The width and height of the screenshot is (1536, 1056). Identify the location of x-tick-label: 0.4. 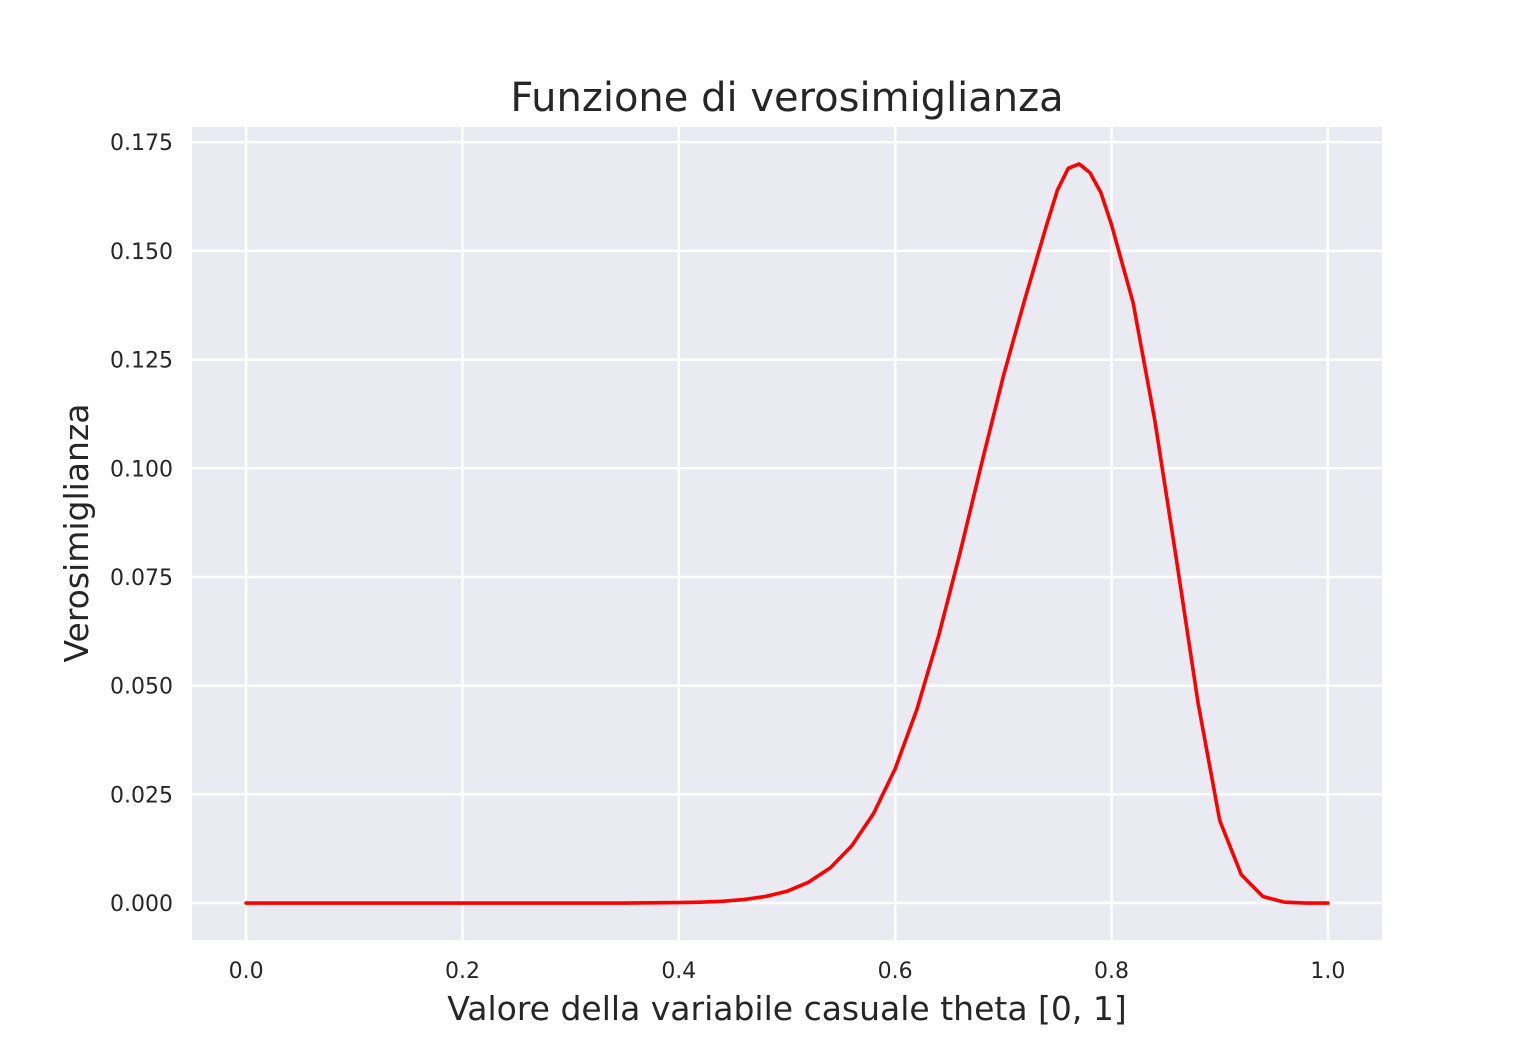
(678, 971).